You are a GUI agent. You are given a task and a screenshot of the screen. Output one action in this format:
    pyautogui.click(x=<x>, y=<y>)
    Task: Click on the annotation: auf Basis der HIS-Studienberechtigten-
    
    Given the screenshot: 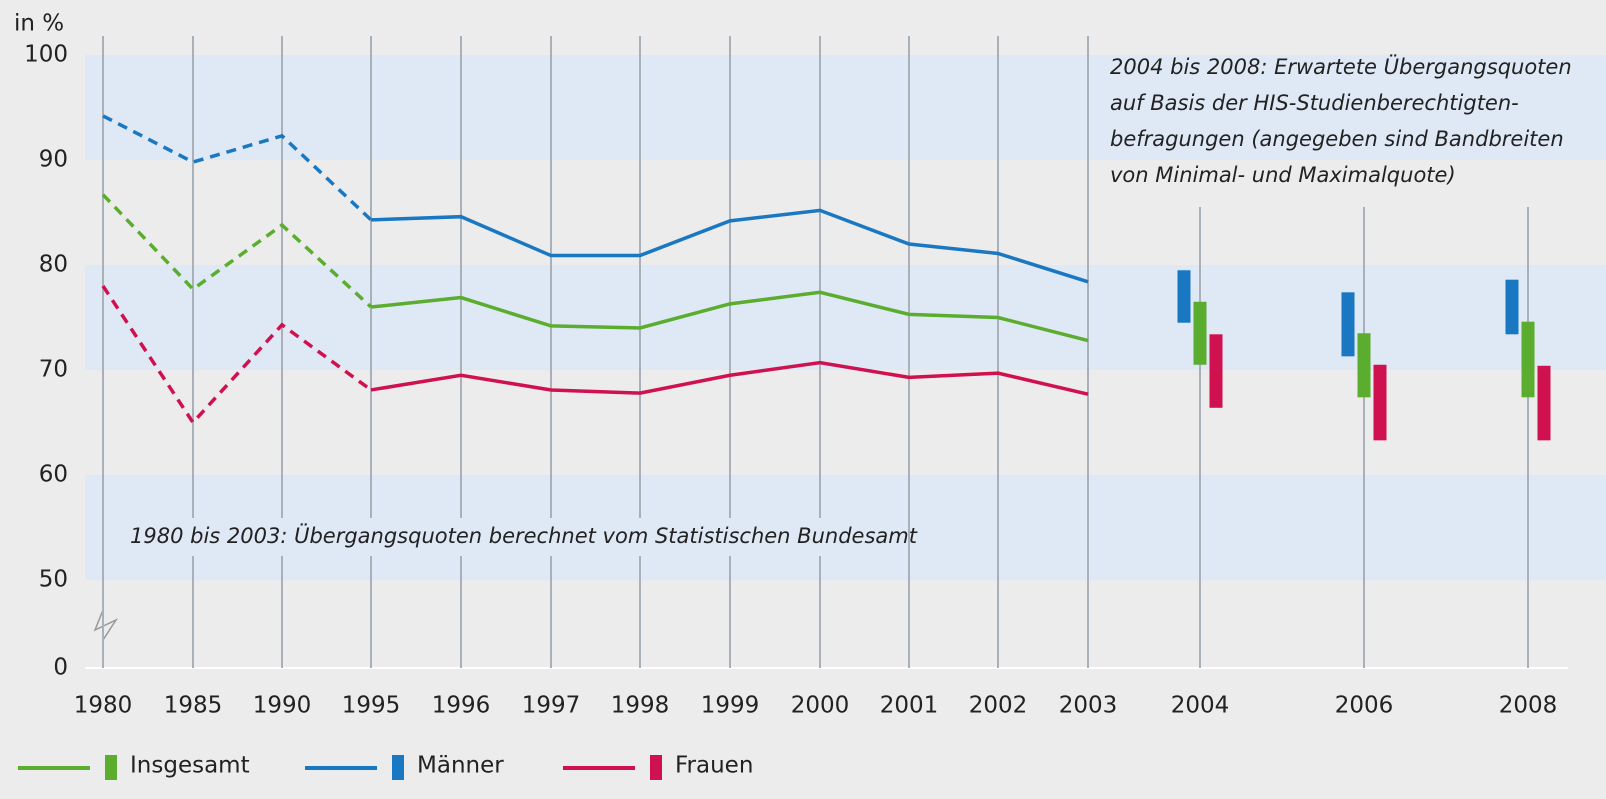 What is the action you would take?
    pyautogui.click(x=1314, y=103)
    